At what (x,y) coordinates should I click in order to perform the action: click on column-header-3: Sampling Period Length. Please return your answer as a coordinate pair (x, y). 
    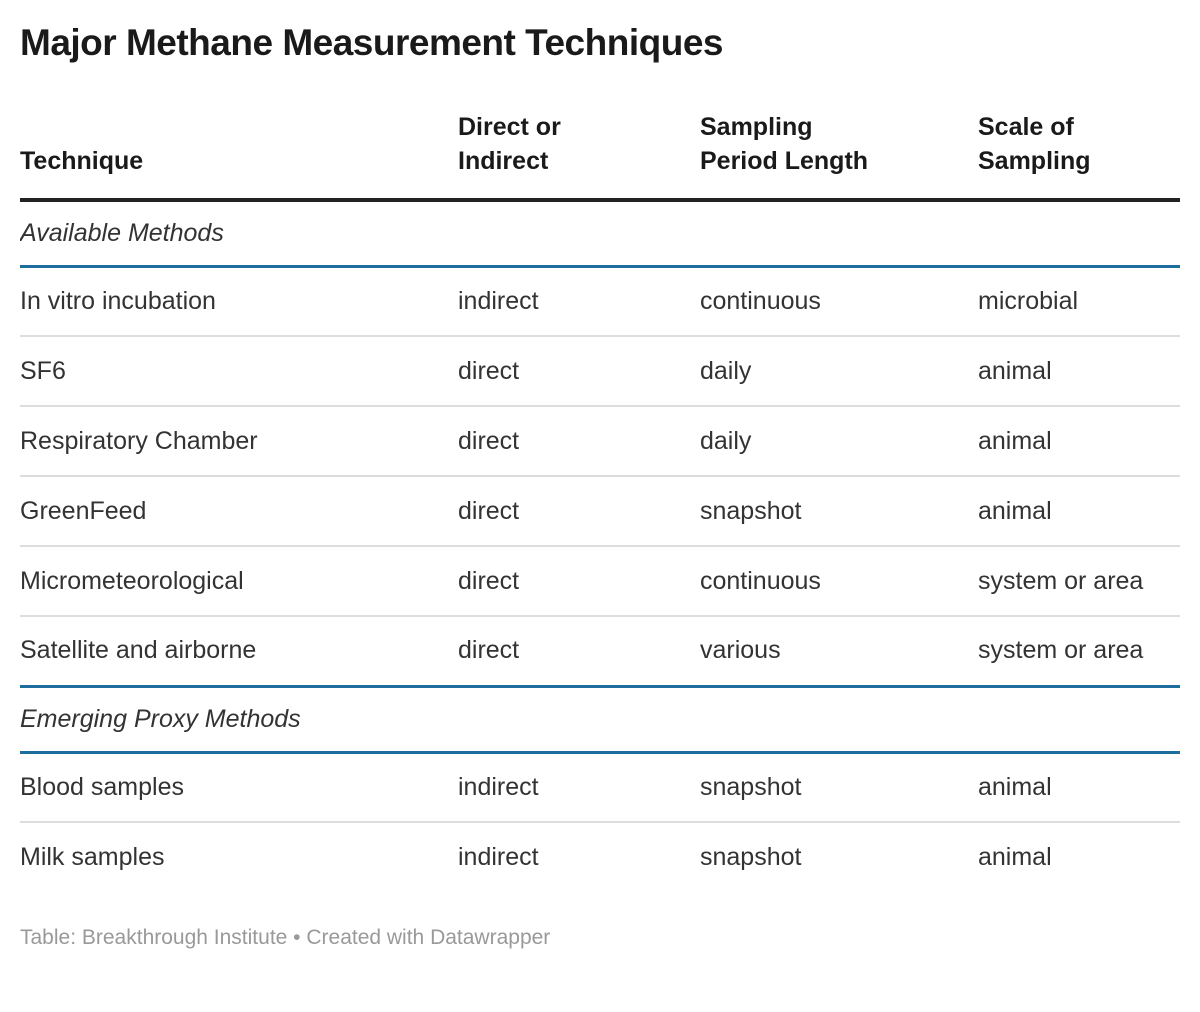
    Looking at the image, I should click on (839, 156).